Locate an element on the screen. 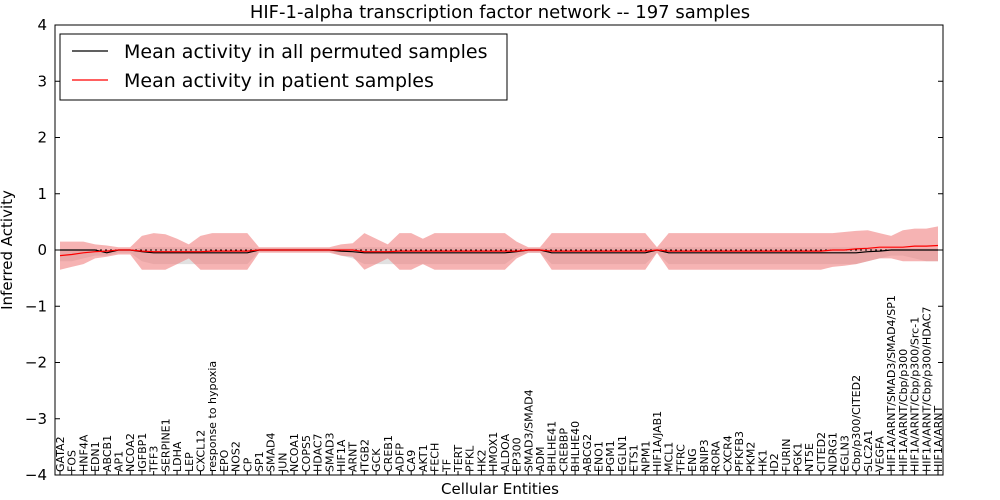 The height and width of the screenshot is (500, 1000). x-tick-label: PKM2 is located at coordinates (751, 457).